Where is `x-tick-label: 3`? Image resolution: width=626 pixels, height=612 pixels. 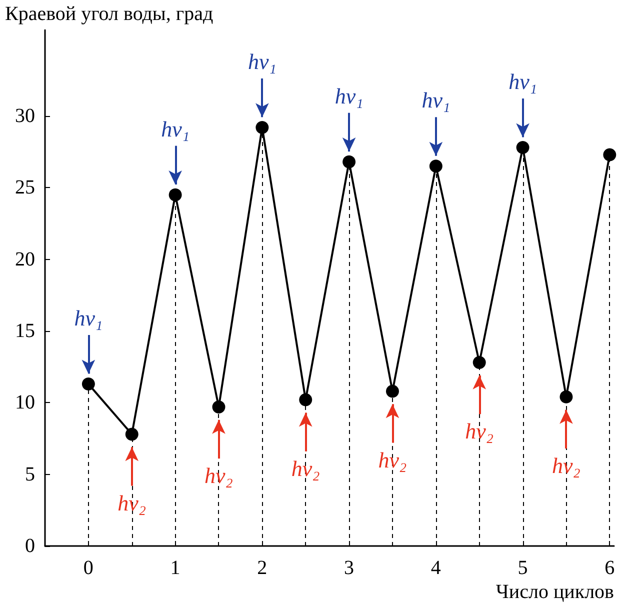 x-tick-label: 3 is located at coordinates (349, 568).